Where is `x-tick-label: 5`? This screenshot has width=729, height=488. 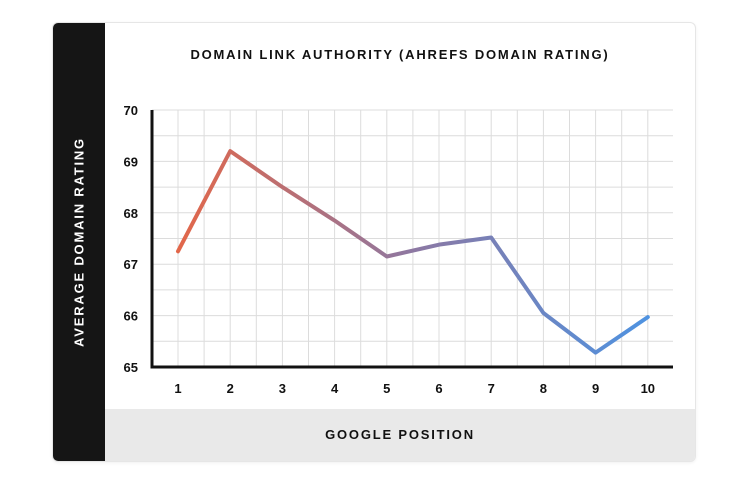
x-tick-label: 5 is located at coordinates (386, 388).